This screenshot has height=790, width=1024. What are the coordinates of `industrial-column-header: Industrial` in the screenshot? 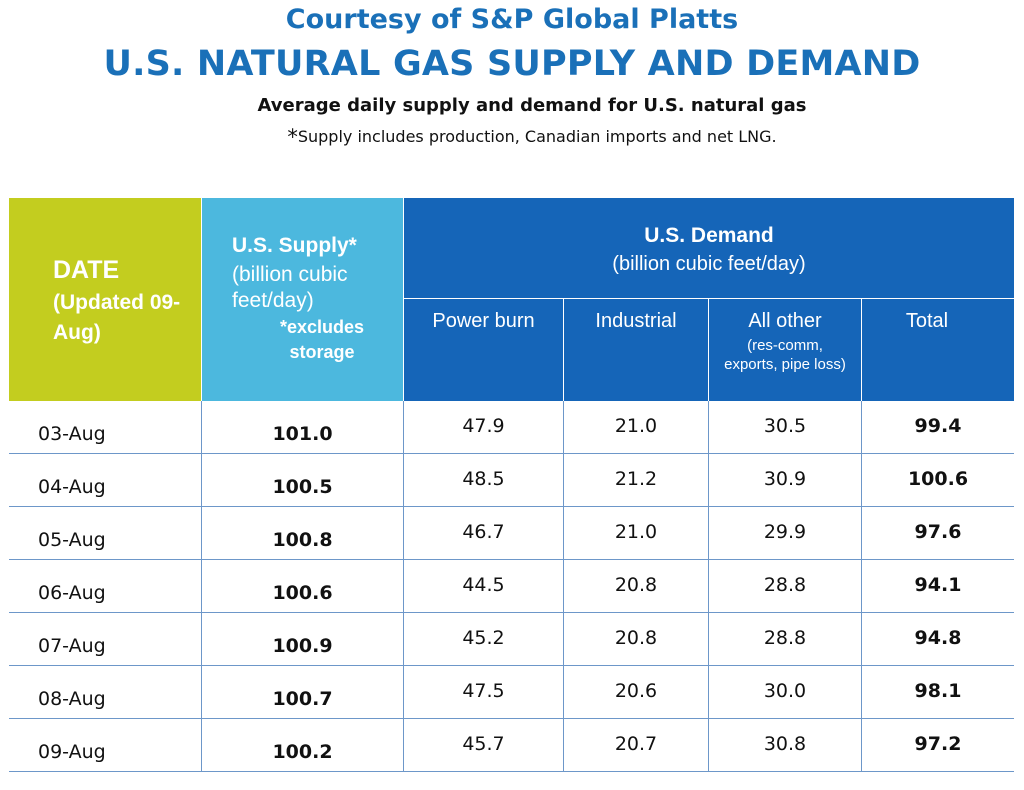 It's located at (635, 349).